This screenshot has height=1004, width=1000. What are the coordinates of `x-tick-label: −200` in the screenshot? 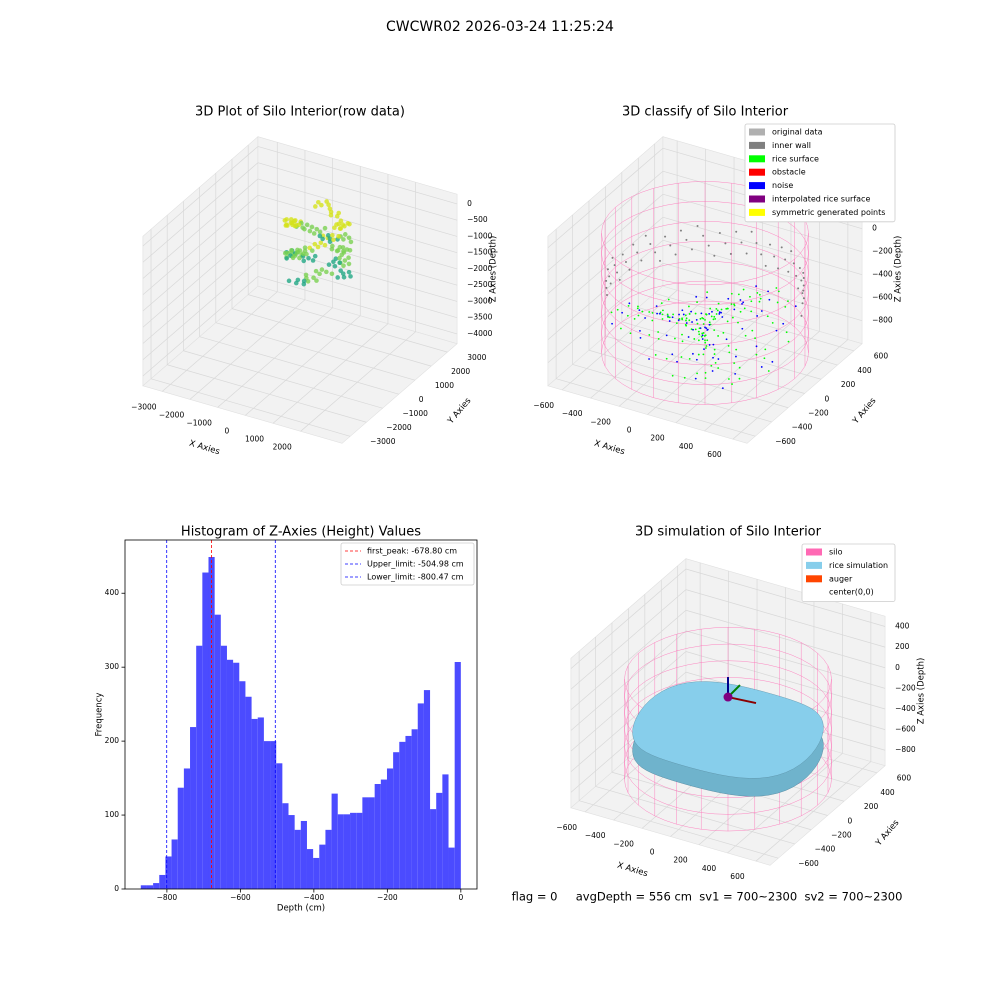 It's located at (387, 897).